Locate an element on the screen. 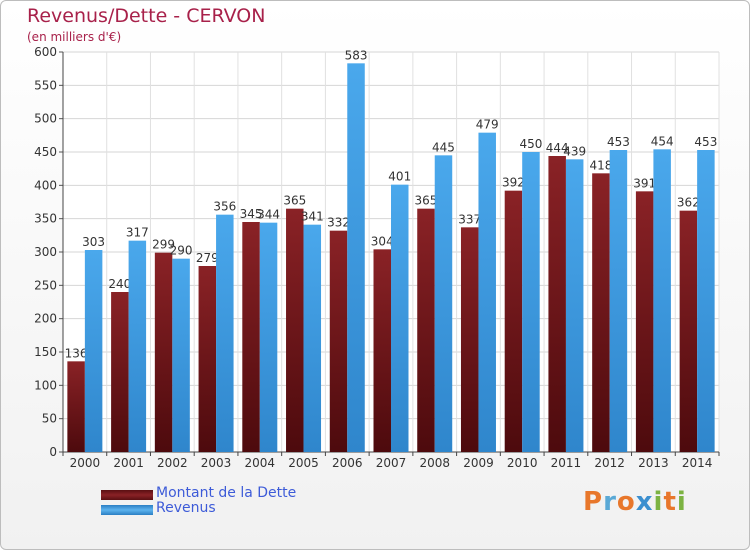  y-tick-label: 50 is located at coordinates (49, 419).